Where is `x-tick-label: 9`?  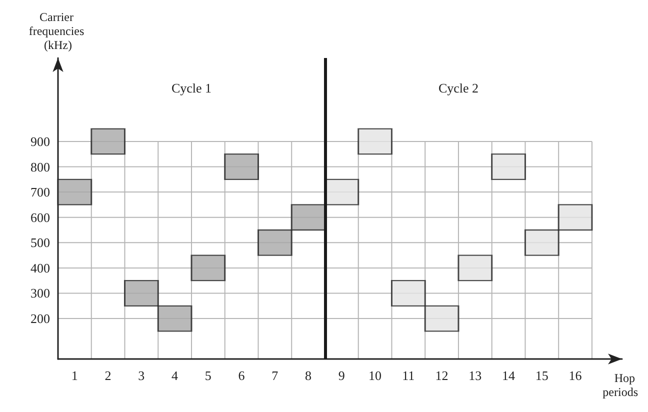
x-tick-label: 9 is located at coordinates (341, 375).